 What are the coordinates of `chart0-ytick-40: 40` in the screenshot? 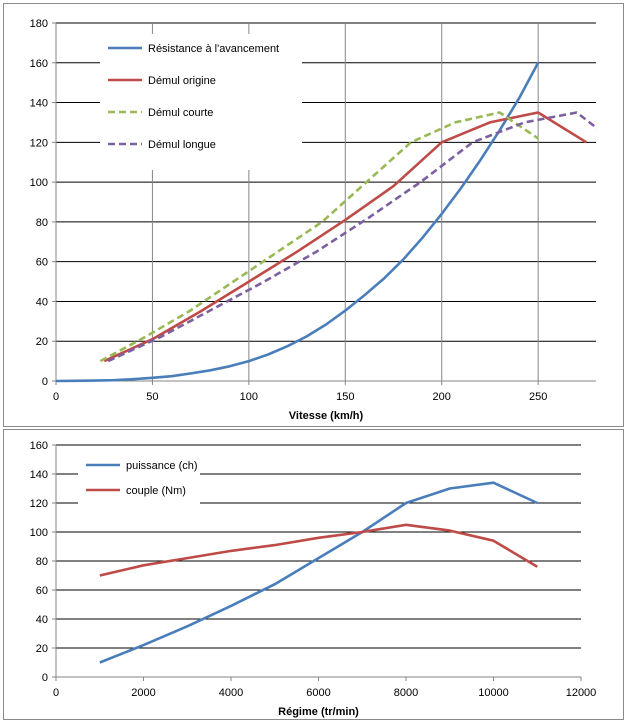 It's located at (42, 302).